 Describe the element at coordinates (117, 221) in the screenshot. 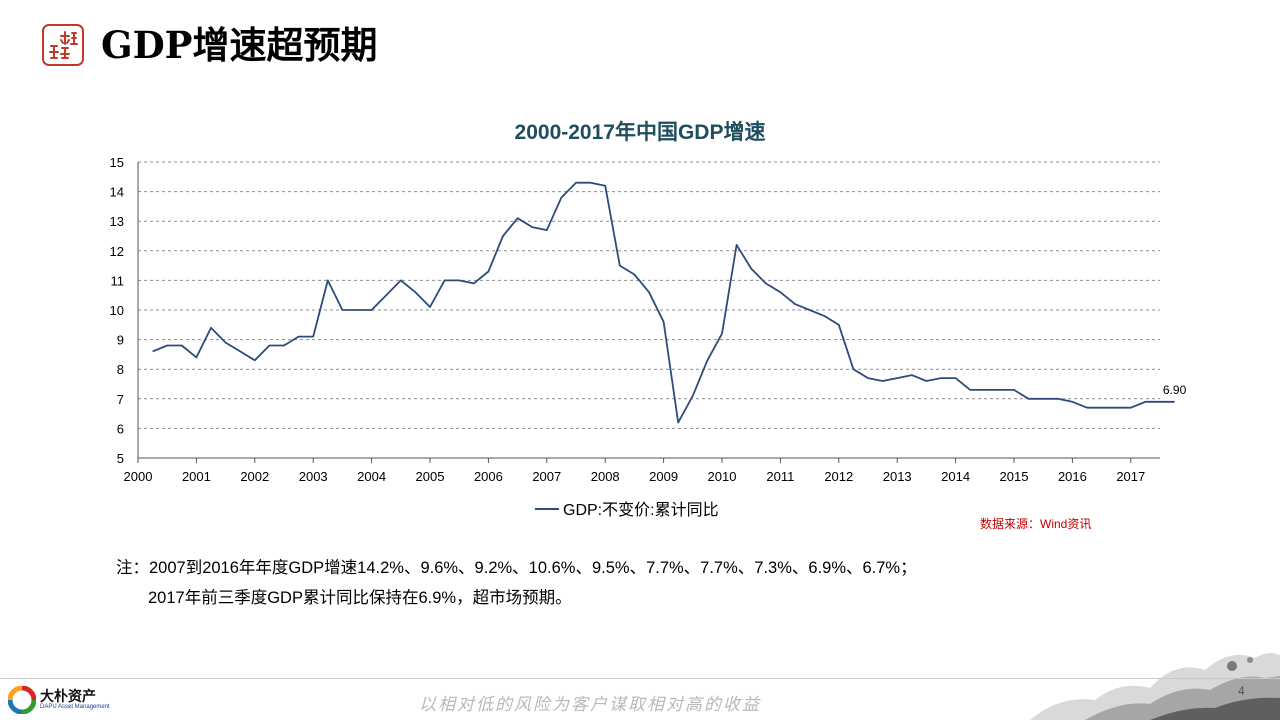

I see `y-tick-label: 13` at that location.